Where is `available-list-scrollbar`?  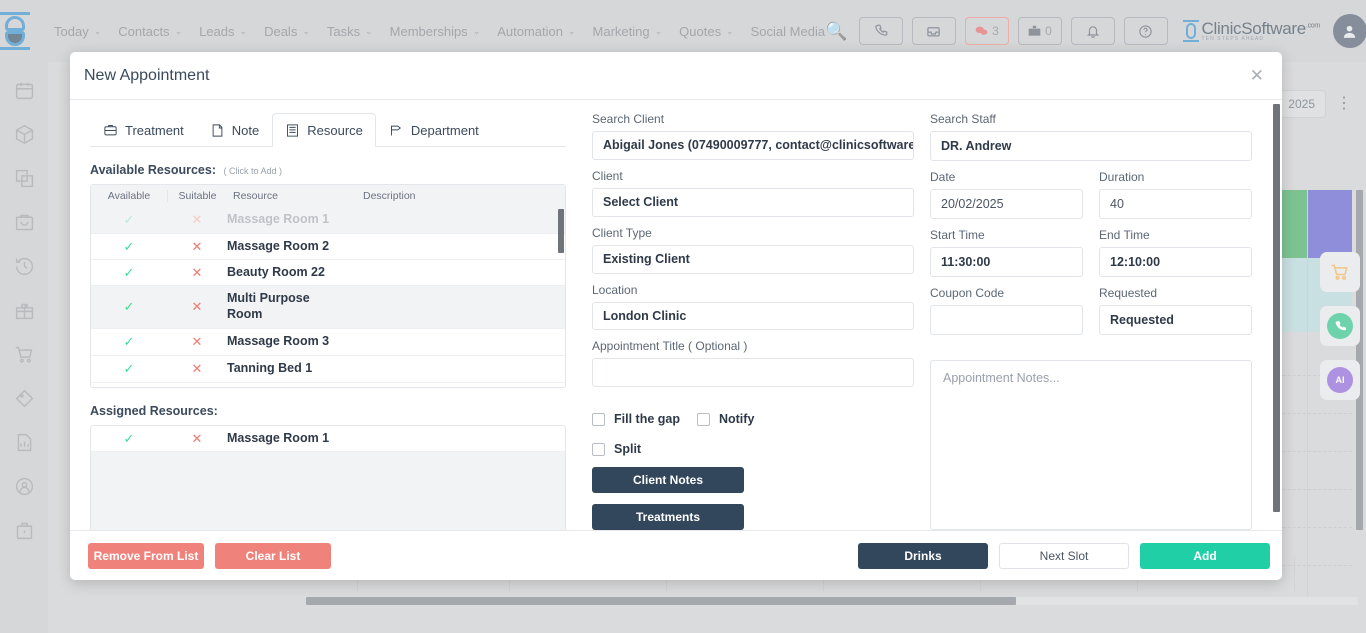
available-list-scrollbar is located at coordinates (561, 231).